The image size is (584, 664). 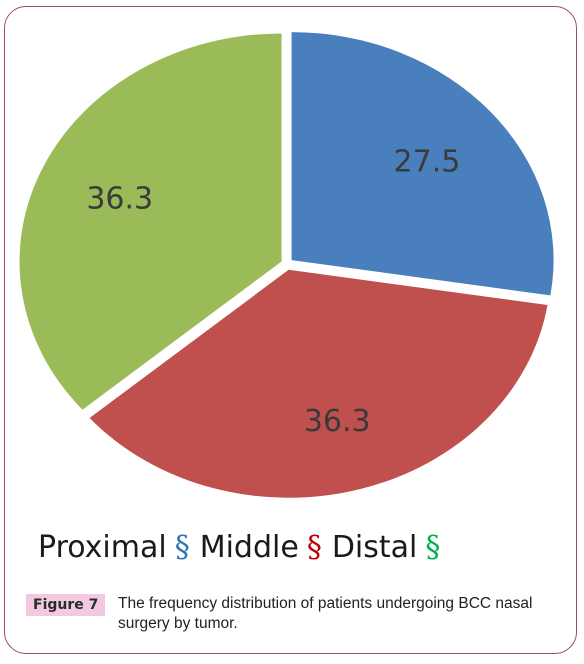 What do you see at coordinates (337, 421) in the screenshot?
I see `data-label-middle: 36.3` at bounding box center [337, 421].